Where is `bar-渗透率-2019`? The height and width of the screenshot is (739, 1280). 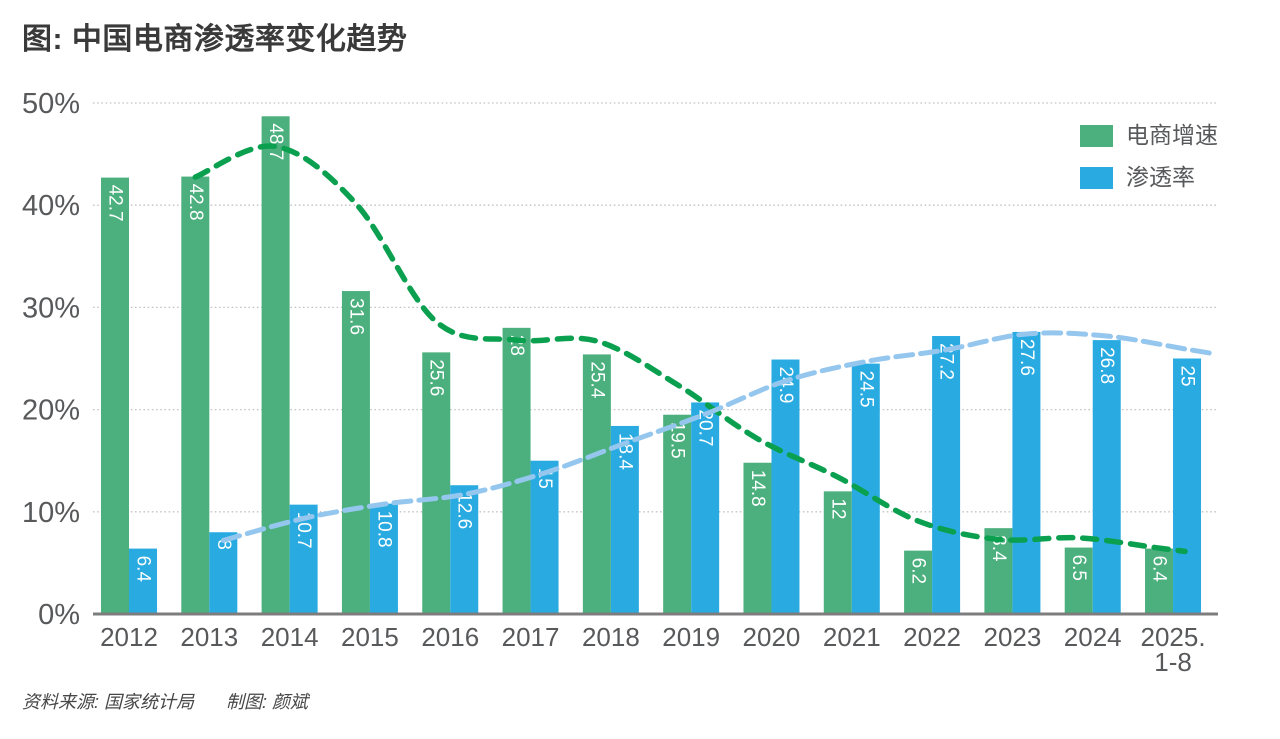 bar-渗透率-2019 is located at coordinates (705, 508).